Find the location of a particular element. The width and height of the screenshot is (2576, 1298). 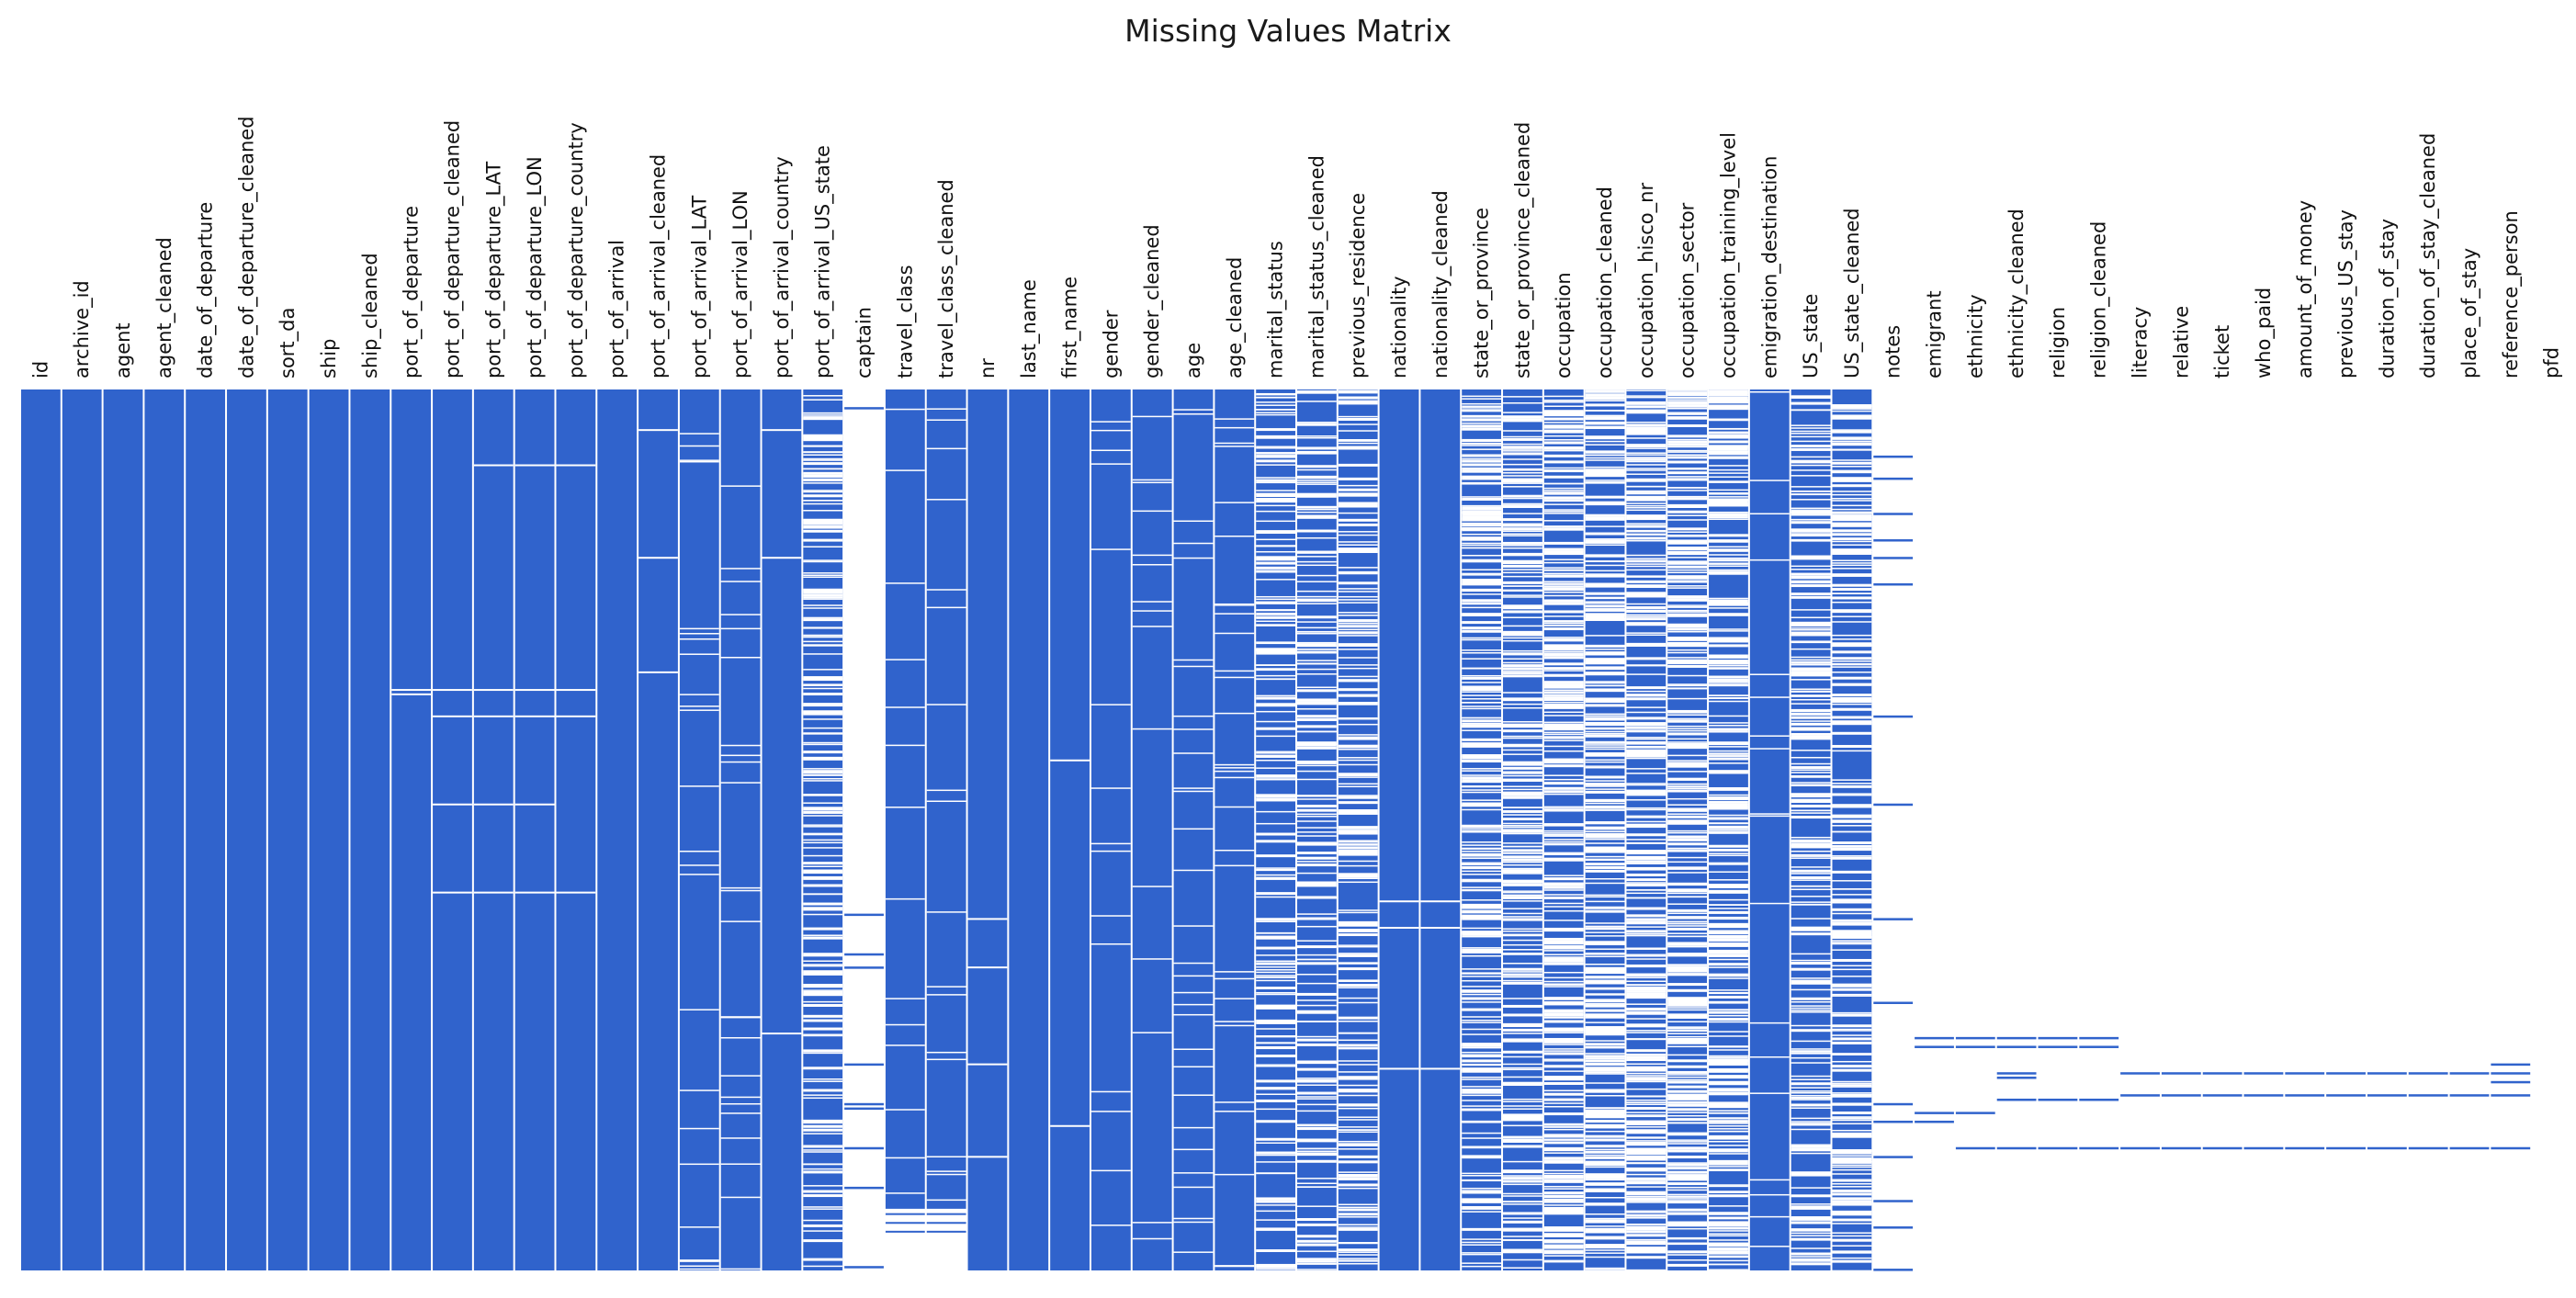

matrix-column-emigrant is located at coordinates (1934, 1080).